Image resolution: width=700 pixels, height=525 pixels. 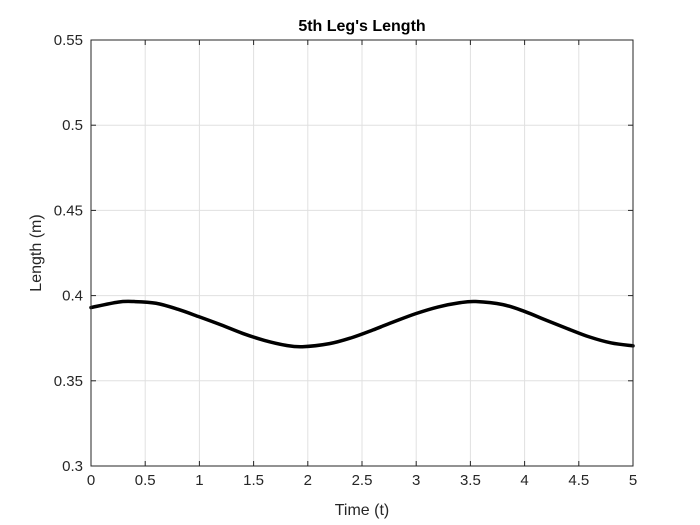 What do you see at coordinates (68, 40) in the screenshot?
I see `y-tick-label: 0.55` at bounding box center [68, 40].